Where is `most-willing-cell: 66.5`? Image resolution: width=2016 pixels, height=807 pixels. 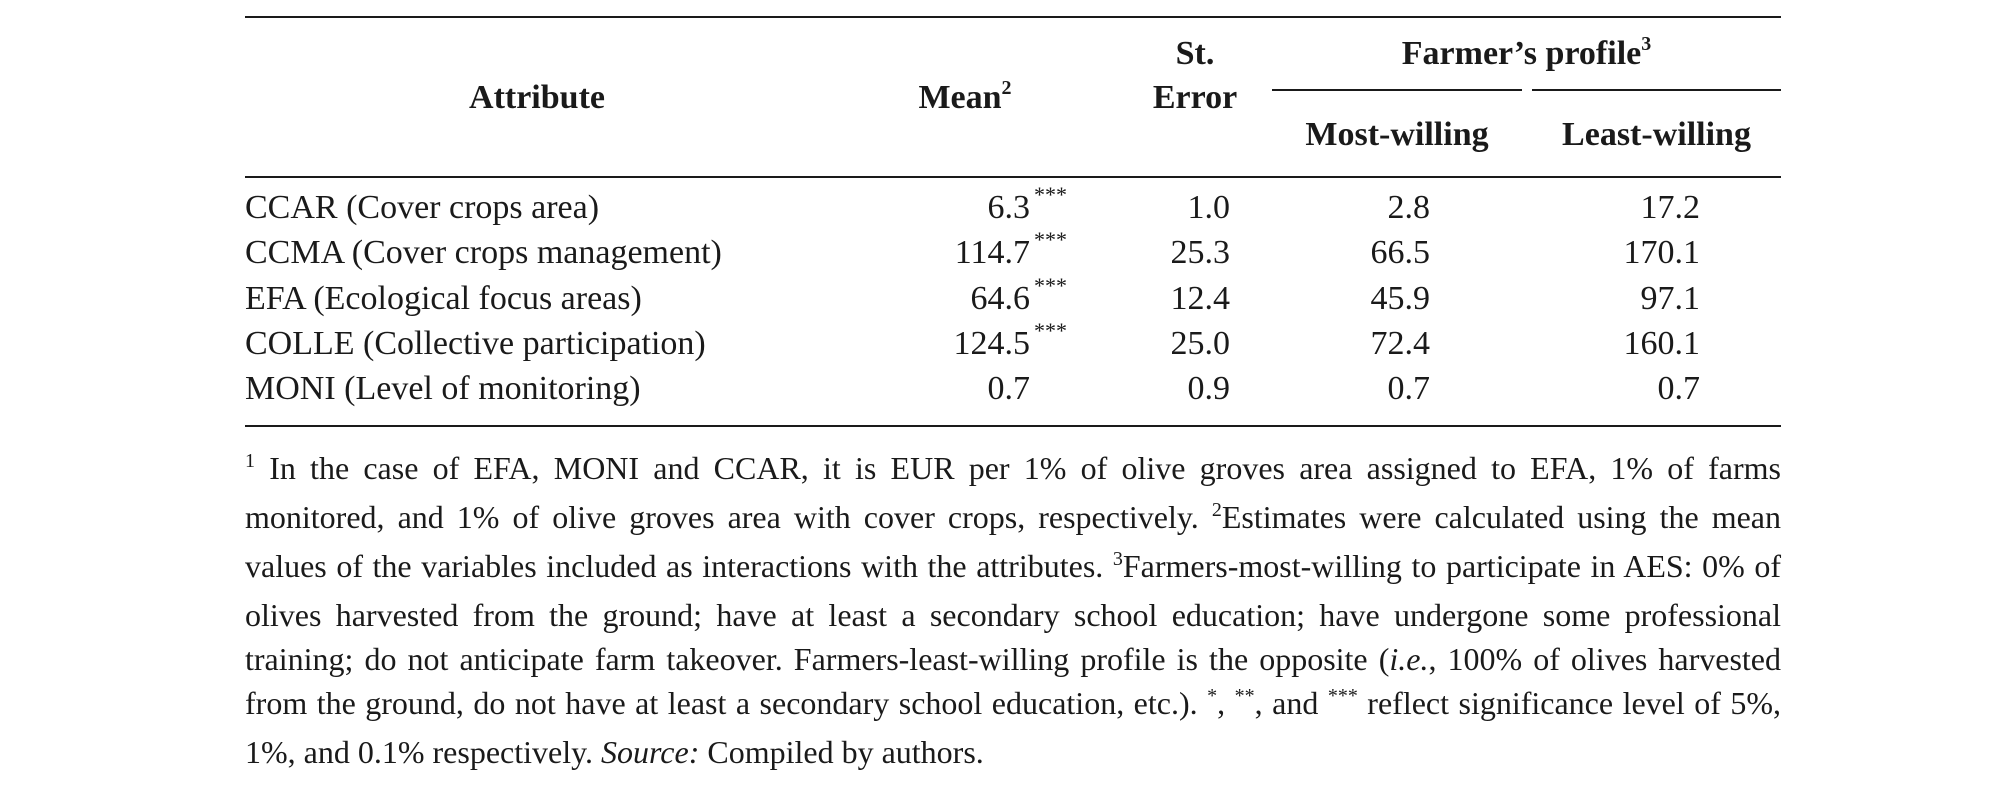 most-willing-cell: 66.5 is located at coordinates (1400, 252).